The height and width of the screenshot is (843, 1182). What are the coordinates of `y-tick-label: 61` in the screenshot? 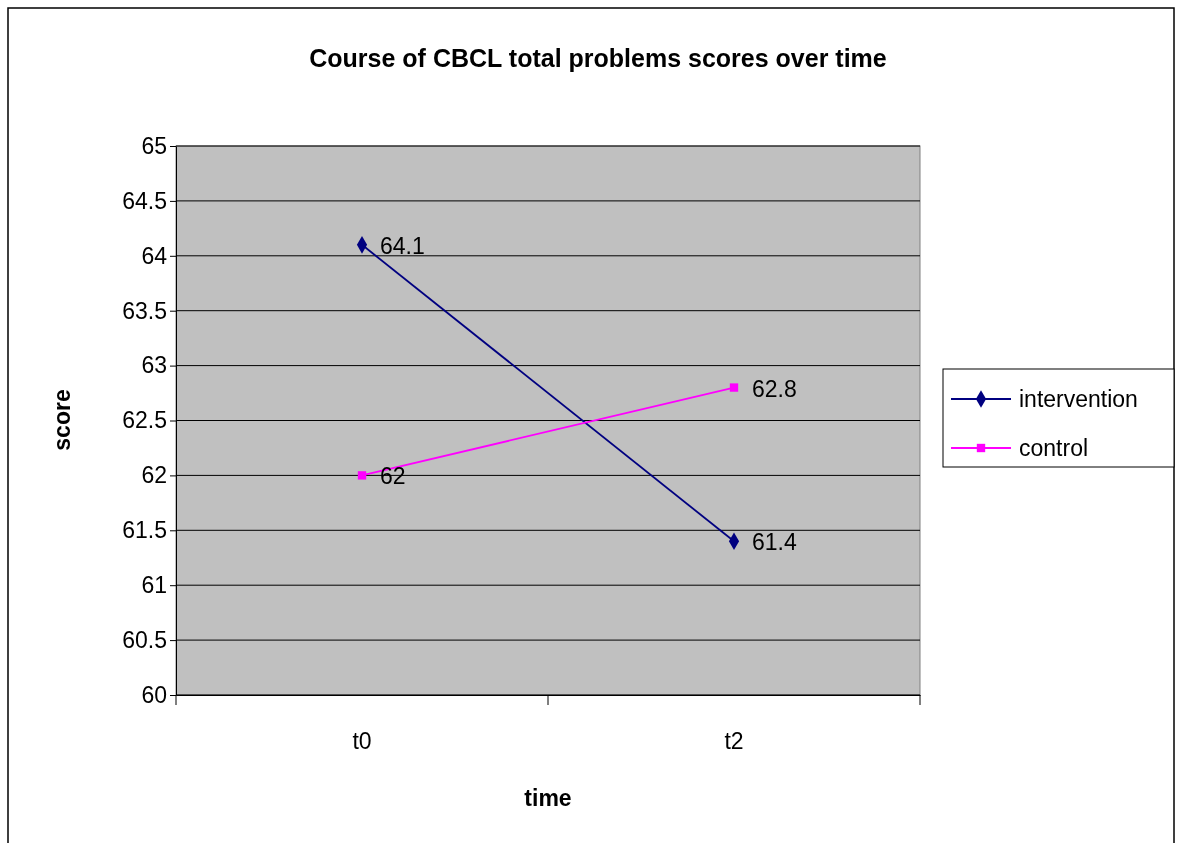 It's located at (154, 585).